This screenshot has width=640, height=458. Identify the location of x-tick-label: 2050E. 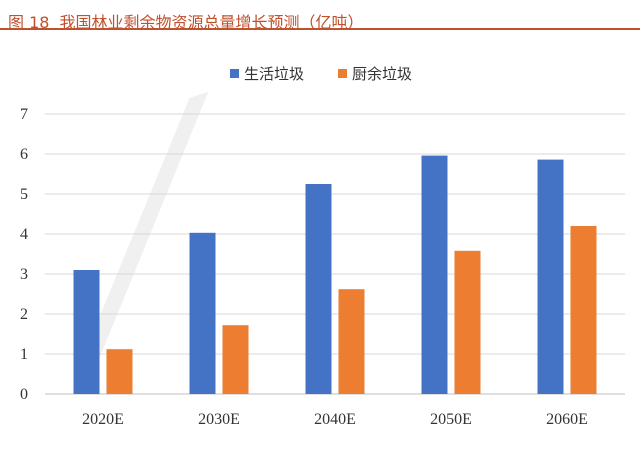
(451, 419).